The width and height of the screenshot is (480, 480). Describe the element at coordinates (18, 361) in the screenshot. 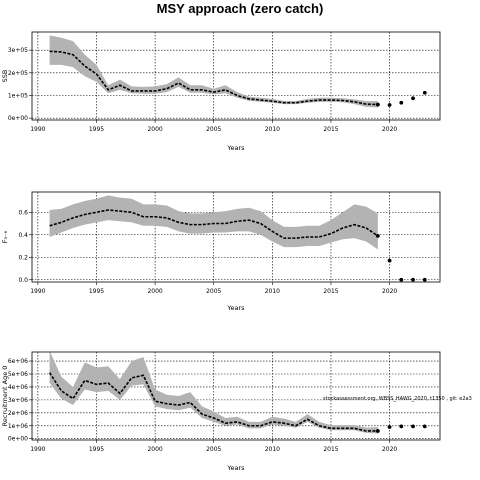

I see `y-tick-label: 6e+06` at that location.